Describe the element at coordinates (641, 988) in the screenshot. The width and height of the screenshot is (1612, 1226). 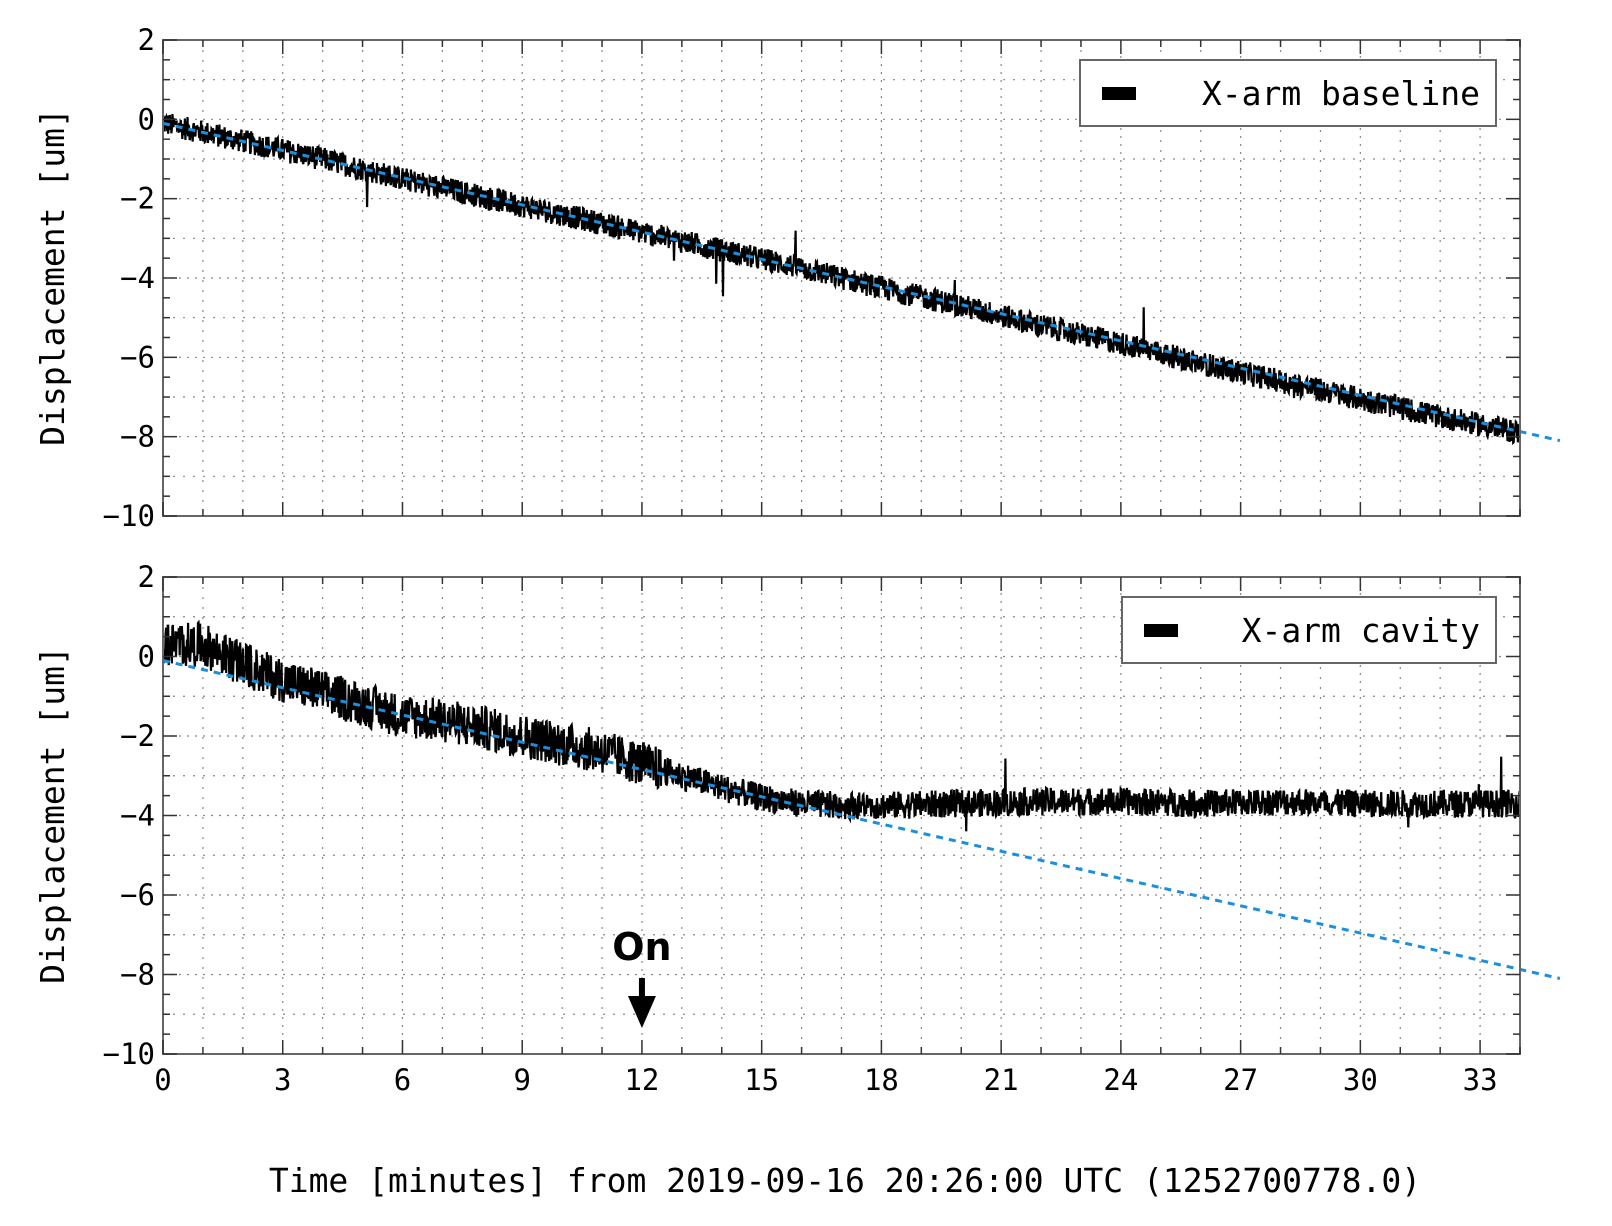
I see `arrow-shaft` at that location.